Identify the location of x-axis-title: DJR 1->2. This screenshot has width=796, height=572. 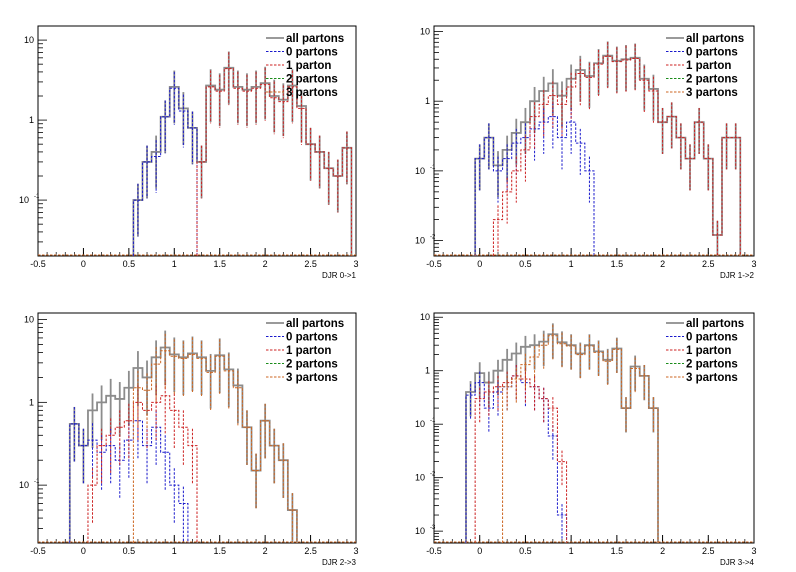
(737, 275).